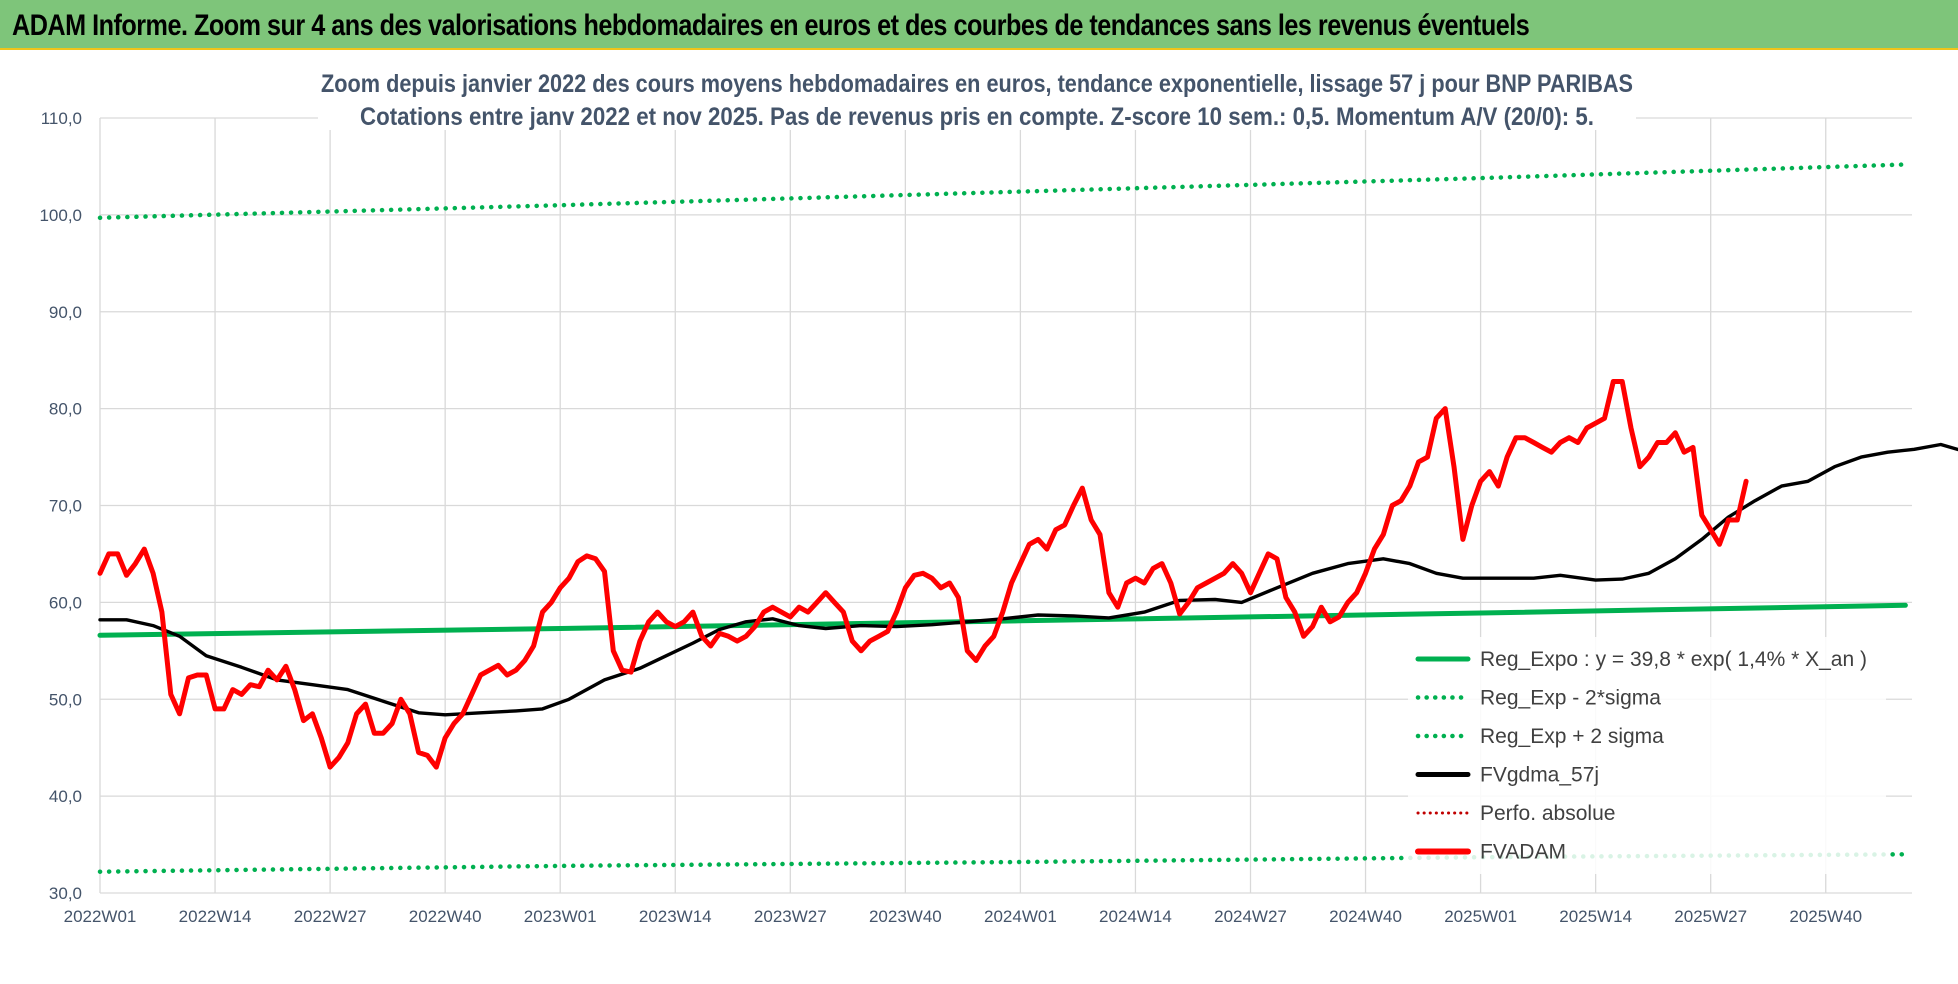  What do you see at coordinates (1539, 775) in the screenshot?
I see `legend-label: FVgdma_57j` at bounding box center [1539, 775].